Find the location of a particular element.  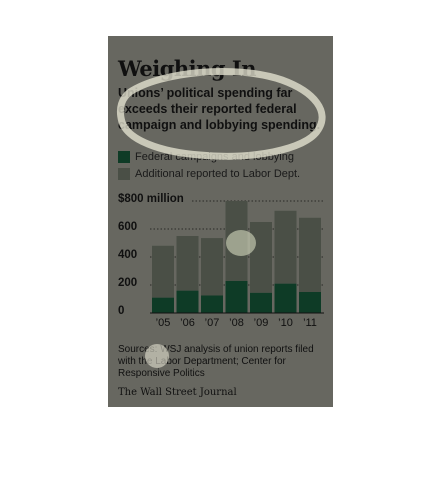

legend-swatch-additional is located at coordinates (124, 173).